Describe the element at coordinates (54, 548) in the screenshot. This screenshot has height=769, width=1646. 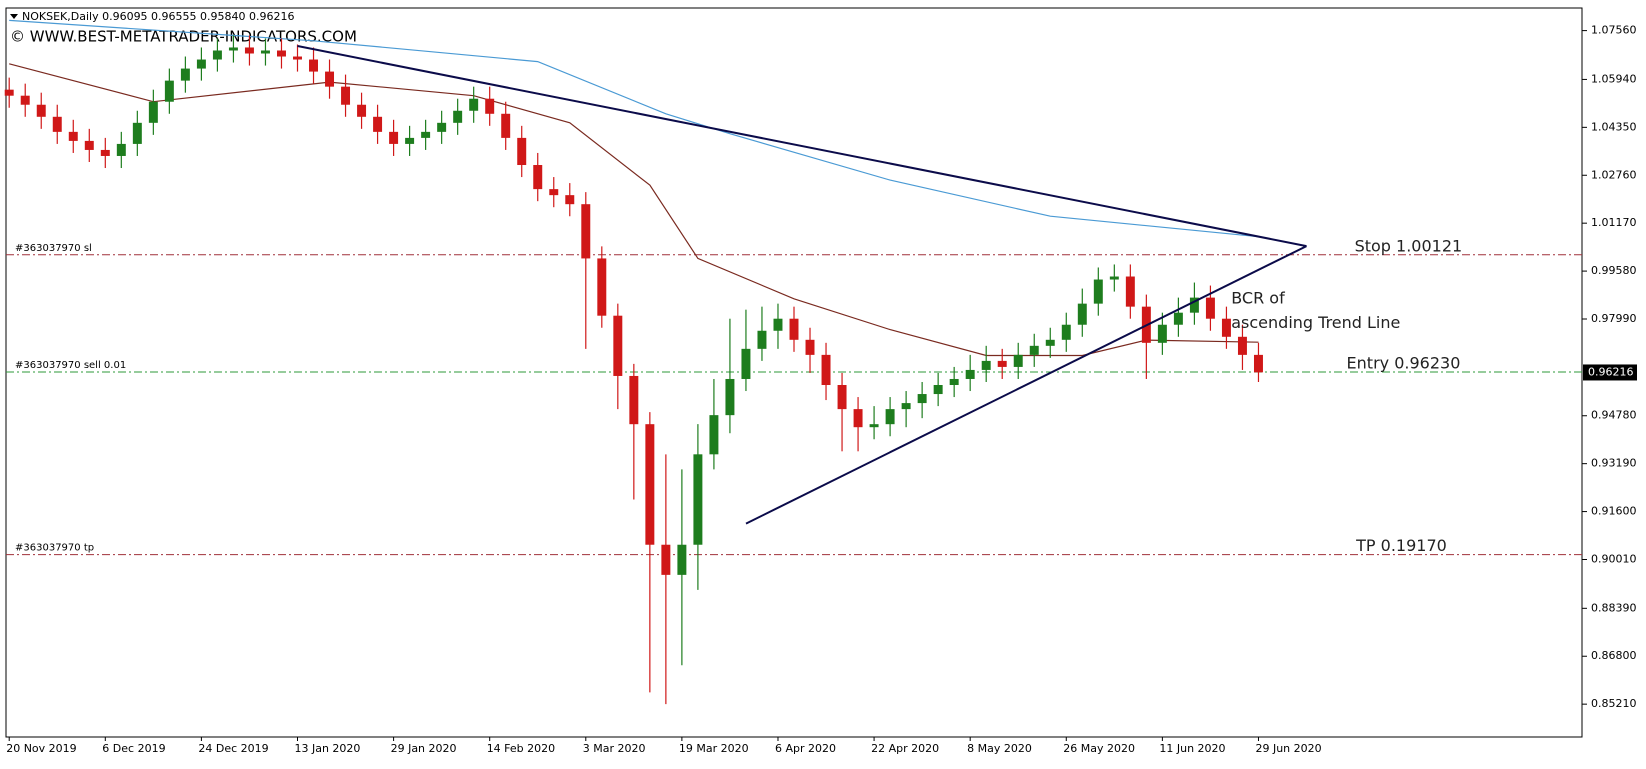
I see `order-tag: #363037970 tp` at that location.